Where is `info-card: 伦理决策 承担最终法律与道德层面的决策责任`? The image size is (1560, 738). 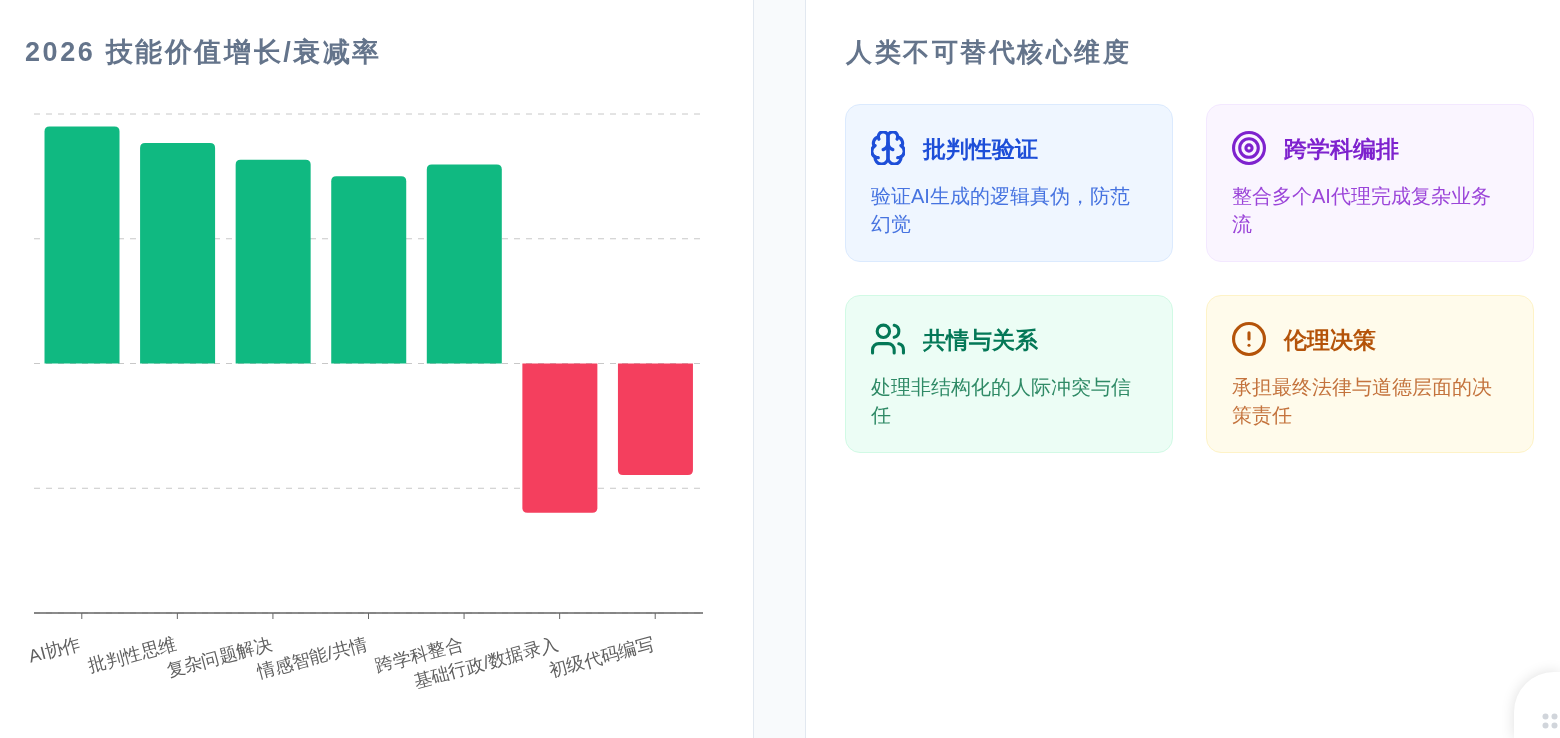 info-card: 伦理决策 承担最终法律与道德层面的决策责任 is located at coordinates (1370, 374).